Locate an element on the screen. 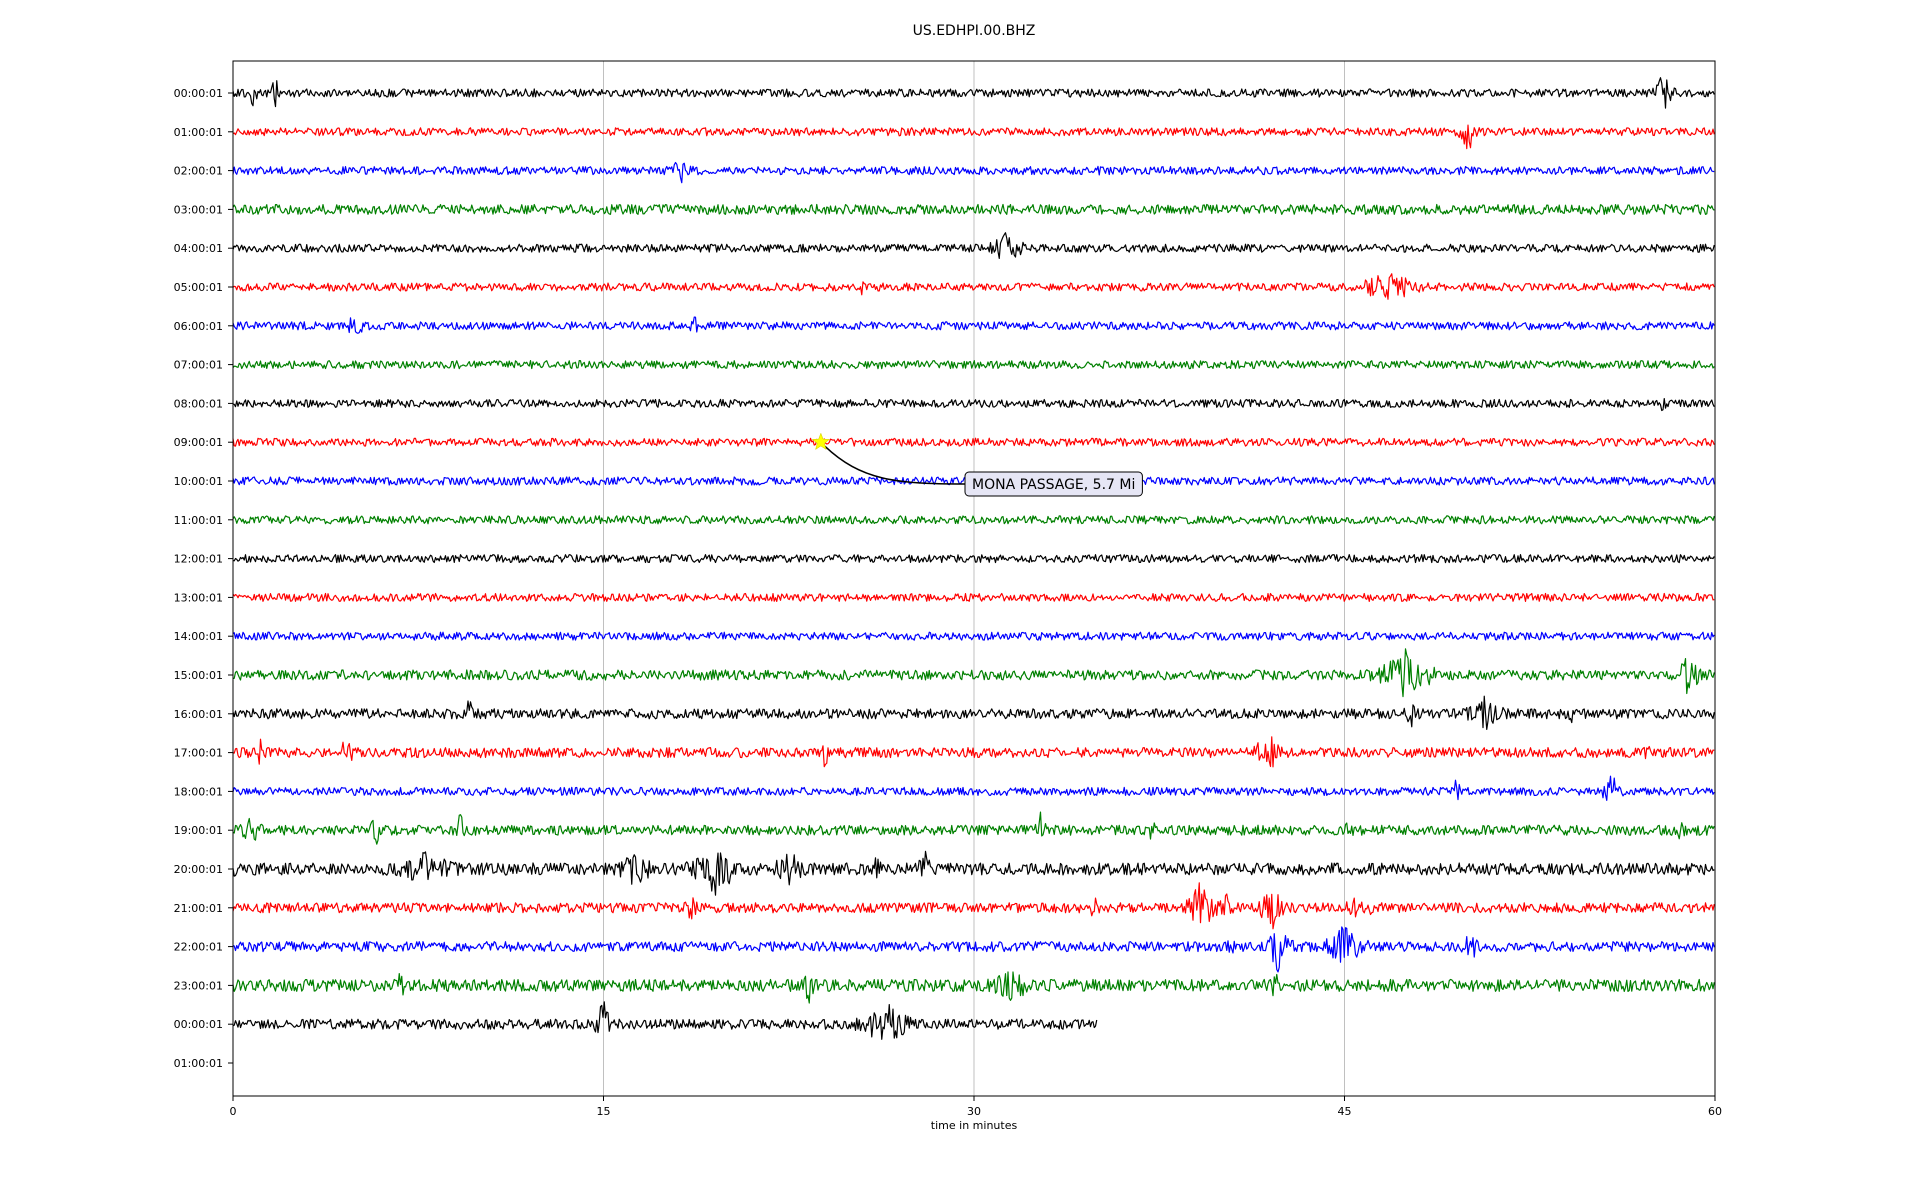  x-axis: 0 15 30 45 60 is located at coordinates (976, 1107).